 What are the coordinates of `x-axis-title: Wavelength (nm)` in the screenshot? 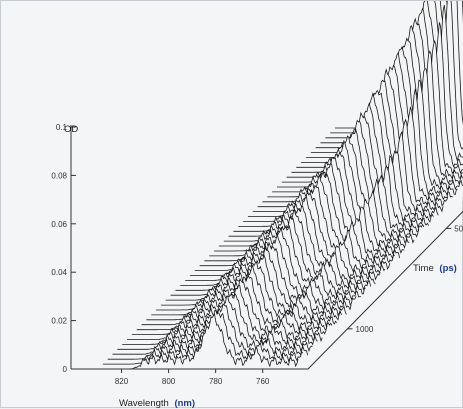 It's located at (157, 403).